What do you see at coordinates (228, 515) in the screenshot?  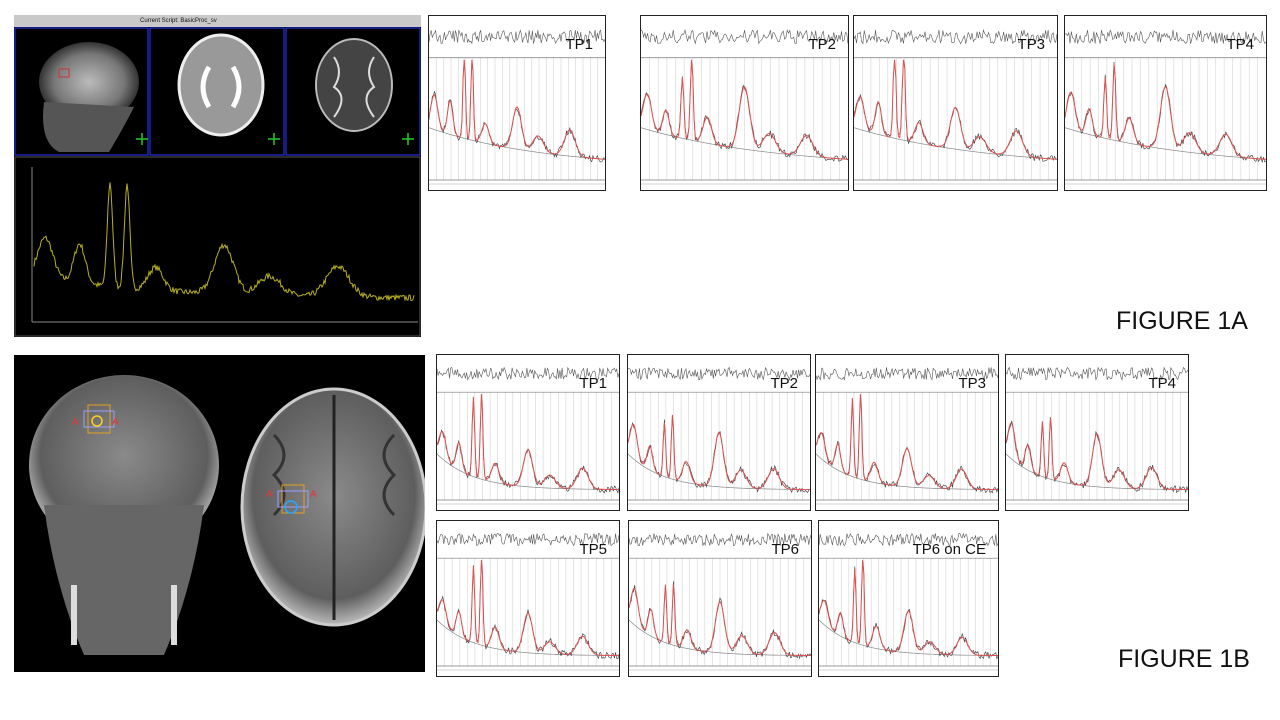 I see `mri-canvas: A A A A` at bounding box center [228, 515].